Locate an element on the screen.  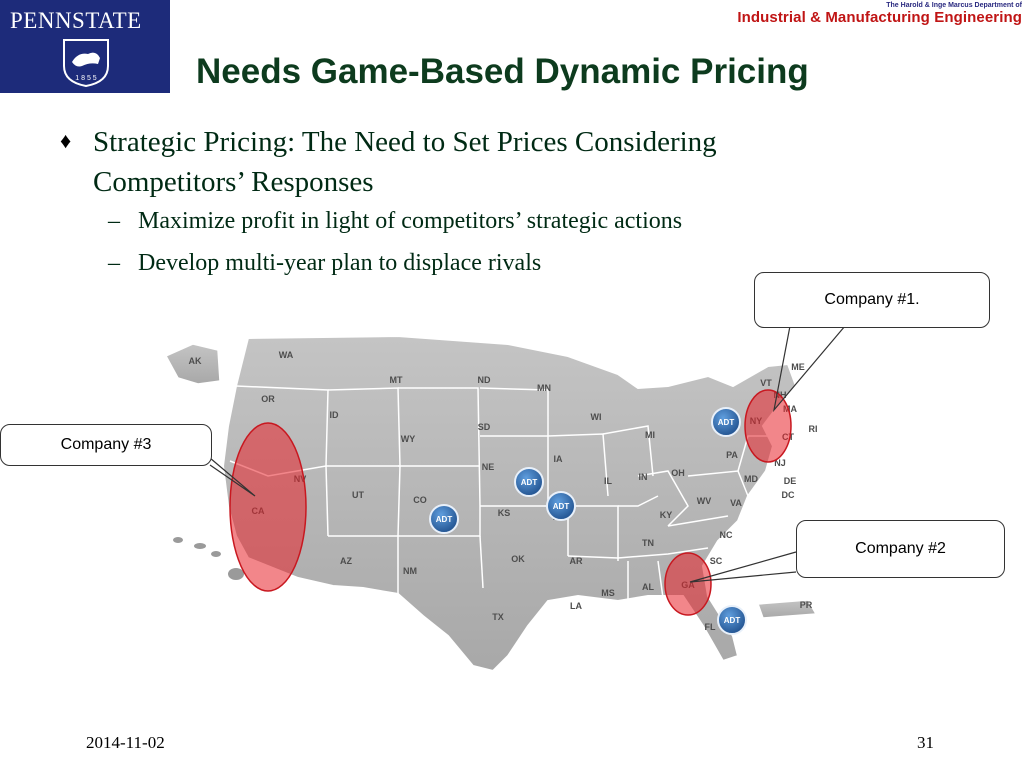
highlight-west-coast is located at coordinates (268, 507).